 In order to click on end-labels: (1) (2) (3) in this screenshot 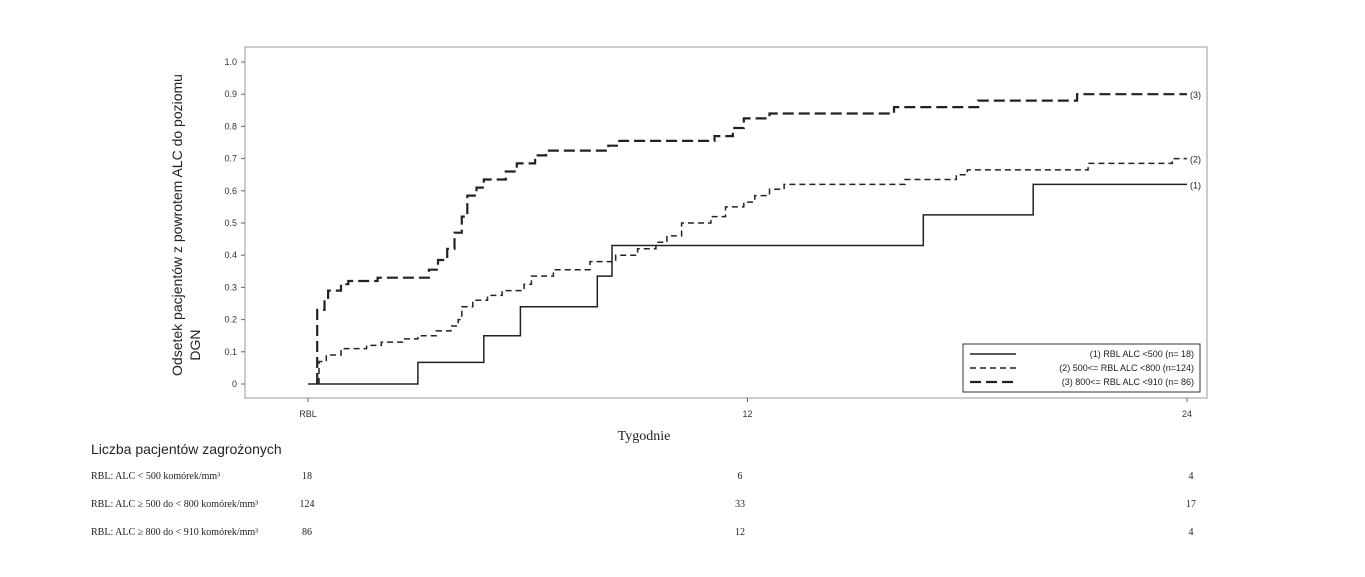, I will do `click(1195, 140)`.